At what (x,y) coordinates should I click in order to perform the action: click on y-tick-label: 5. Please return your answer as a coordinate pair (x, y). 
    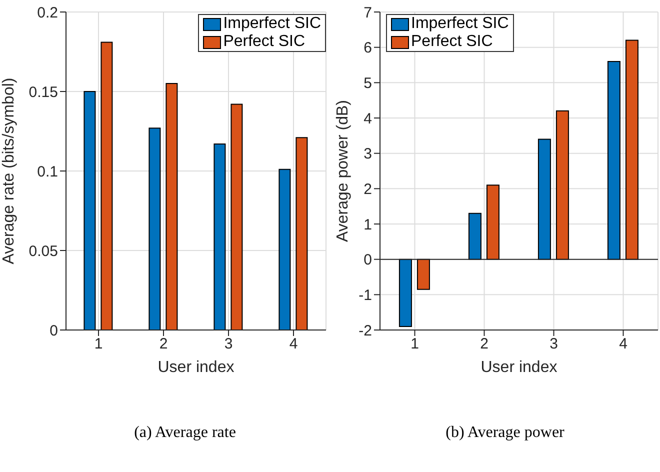
    Looking at the image, I should click on (368, 83).